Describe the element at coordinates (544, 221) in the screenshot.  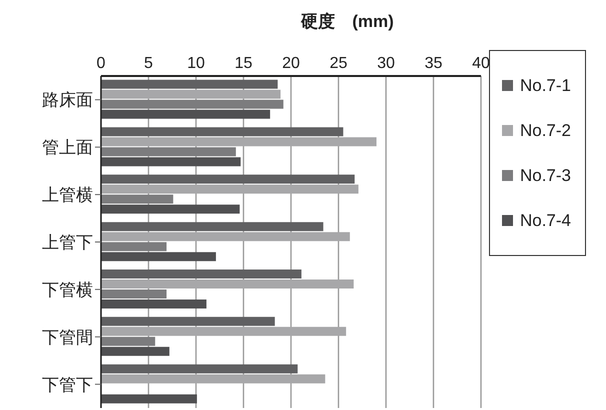
I see `legend-label: No.7-4` at that location.